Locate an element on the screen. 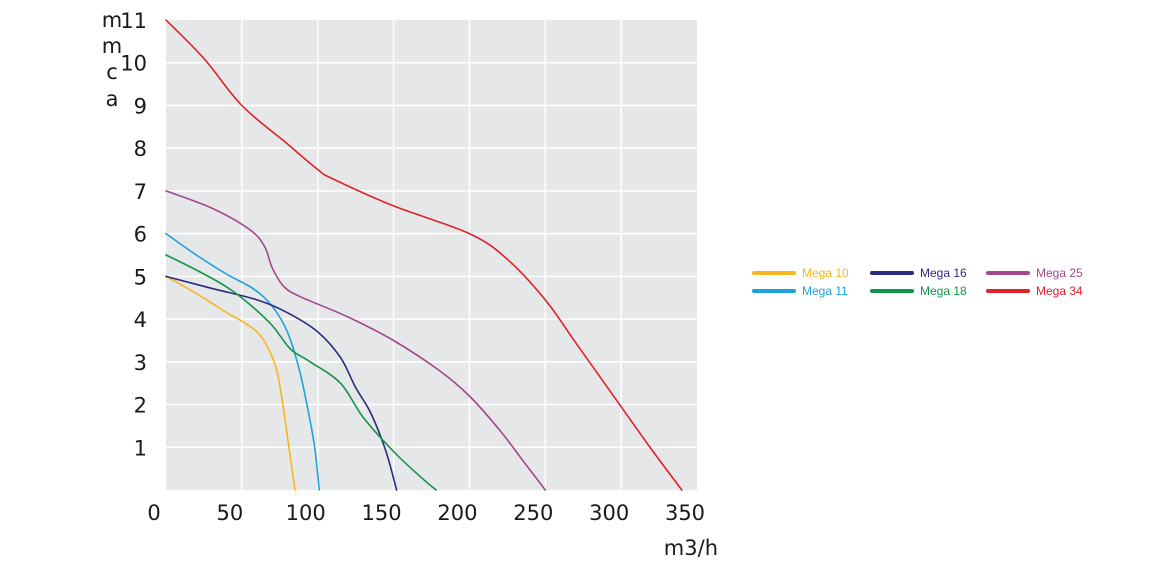 This screenshot has width=1150, height=563. y-tick-label: 2 is located at coordinates (140, 406).